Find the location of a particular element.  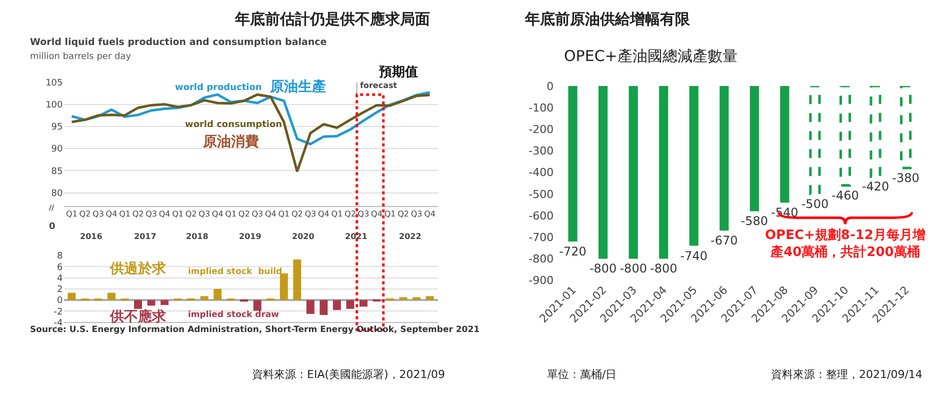

data-label: -740 is located at coordinates (694, 255).